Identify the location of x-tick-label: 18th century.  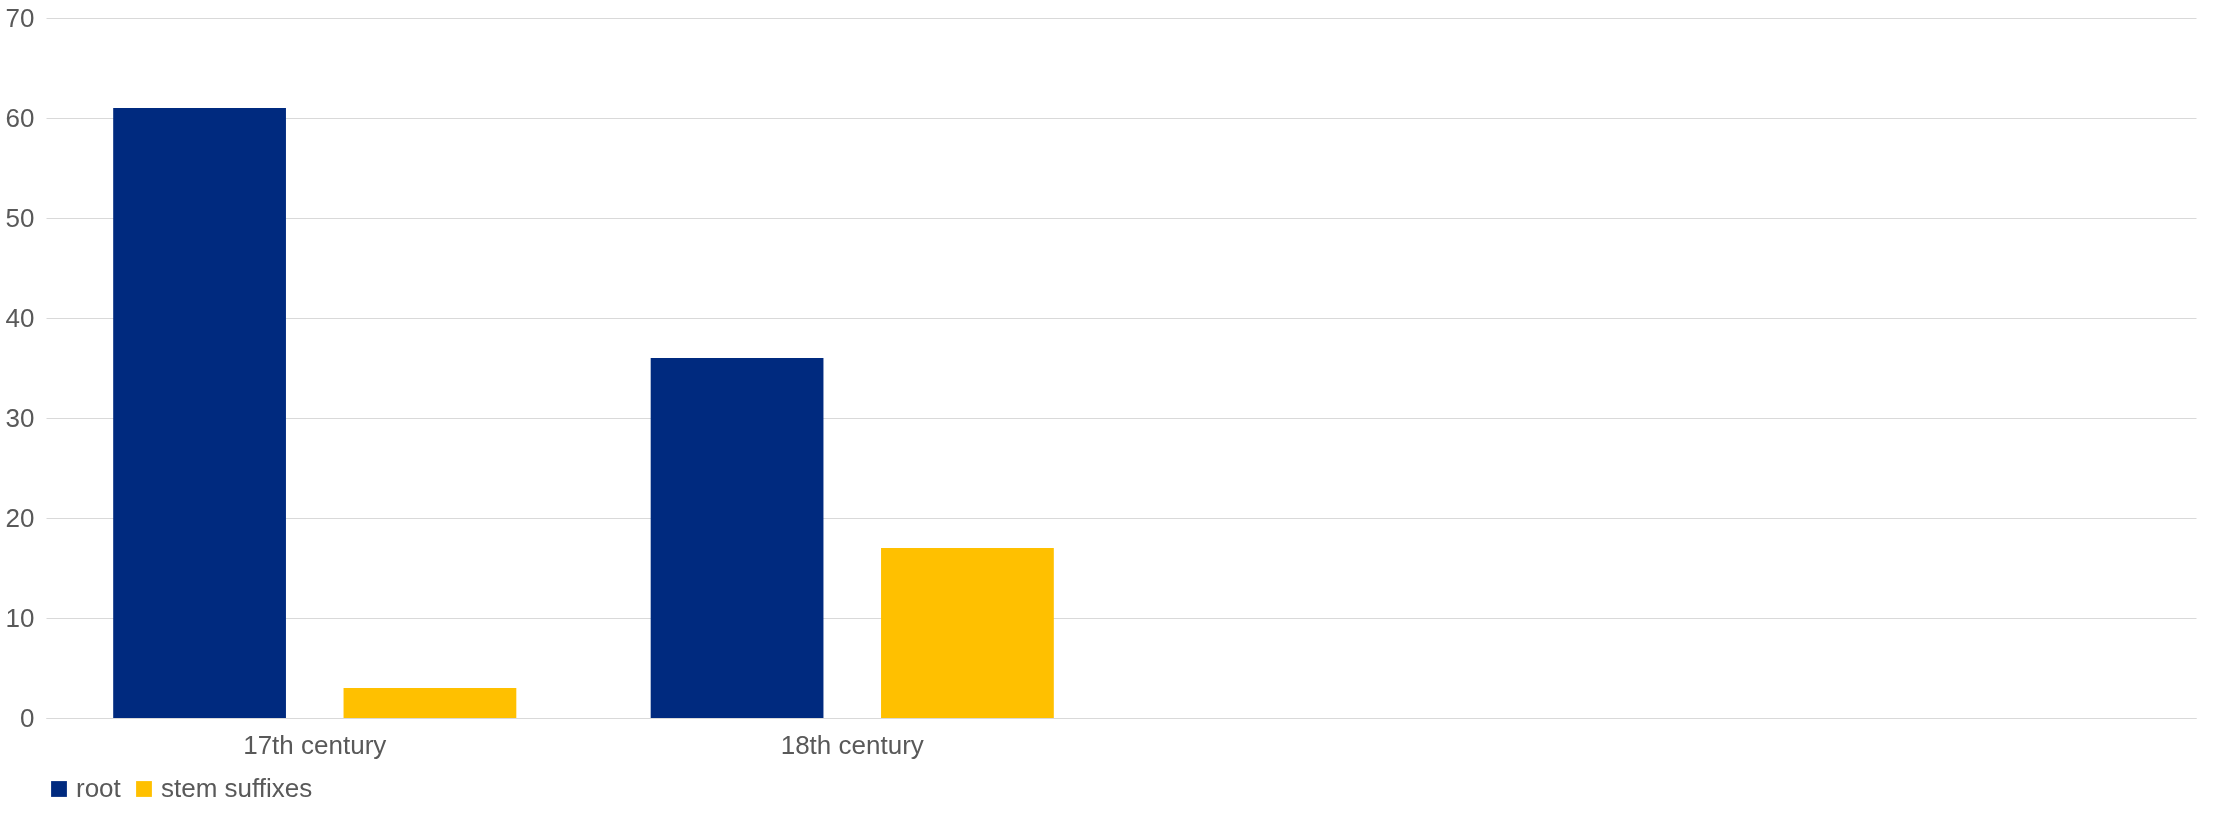
(852, 744).